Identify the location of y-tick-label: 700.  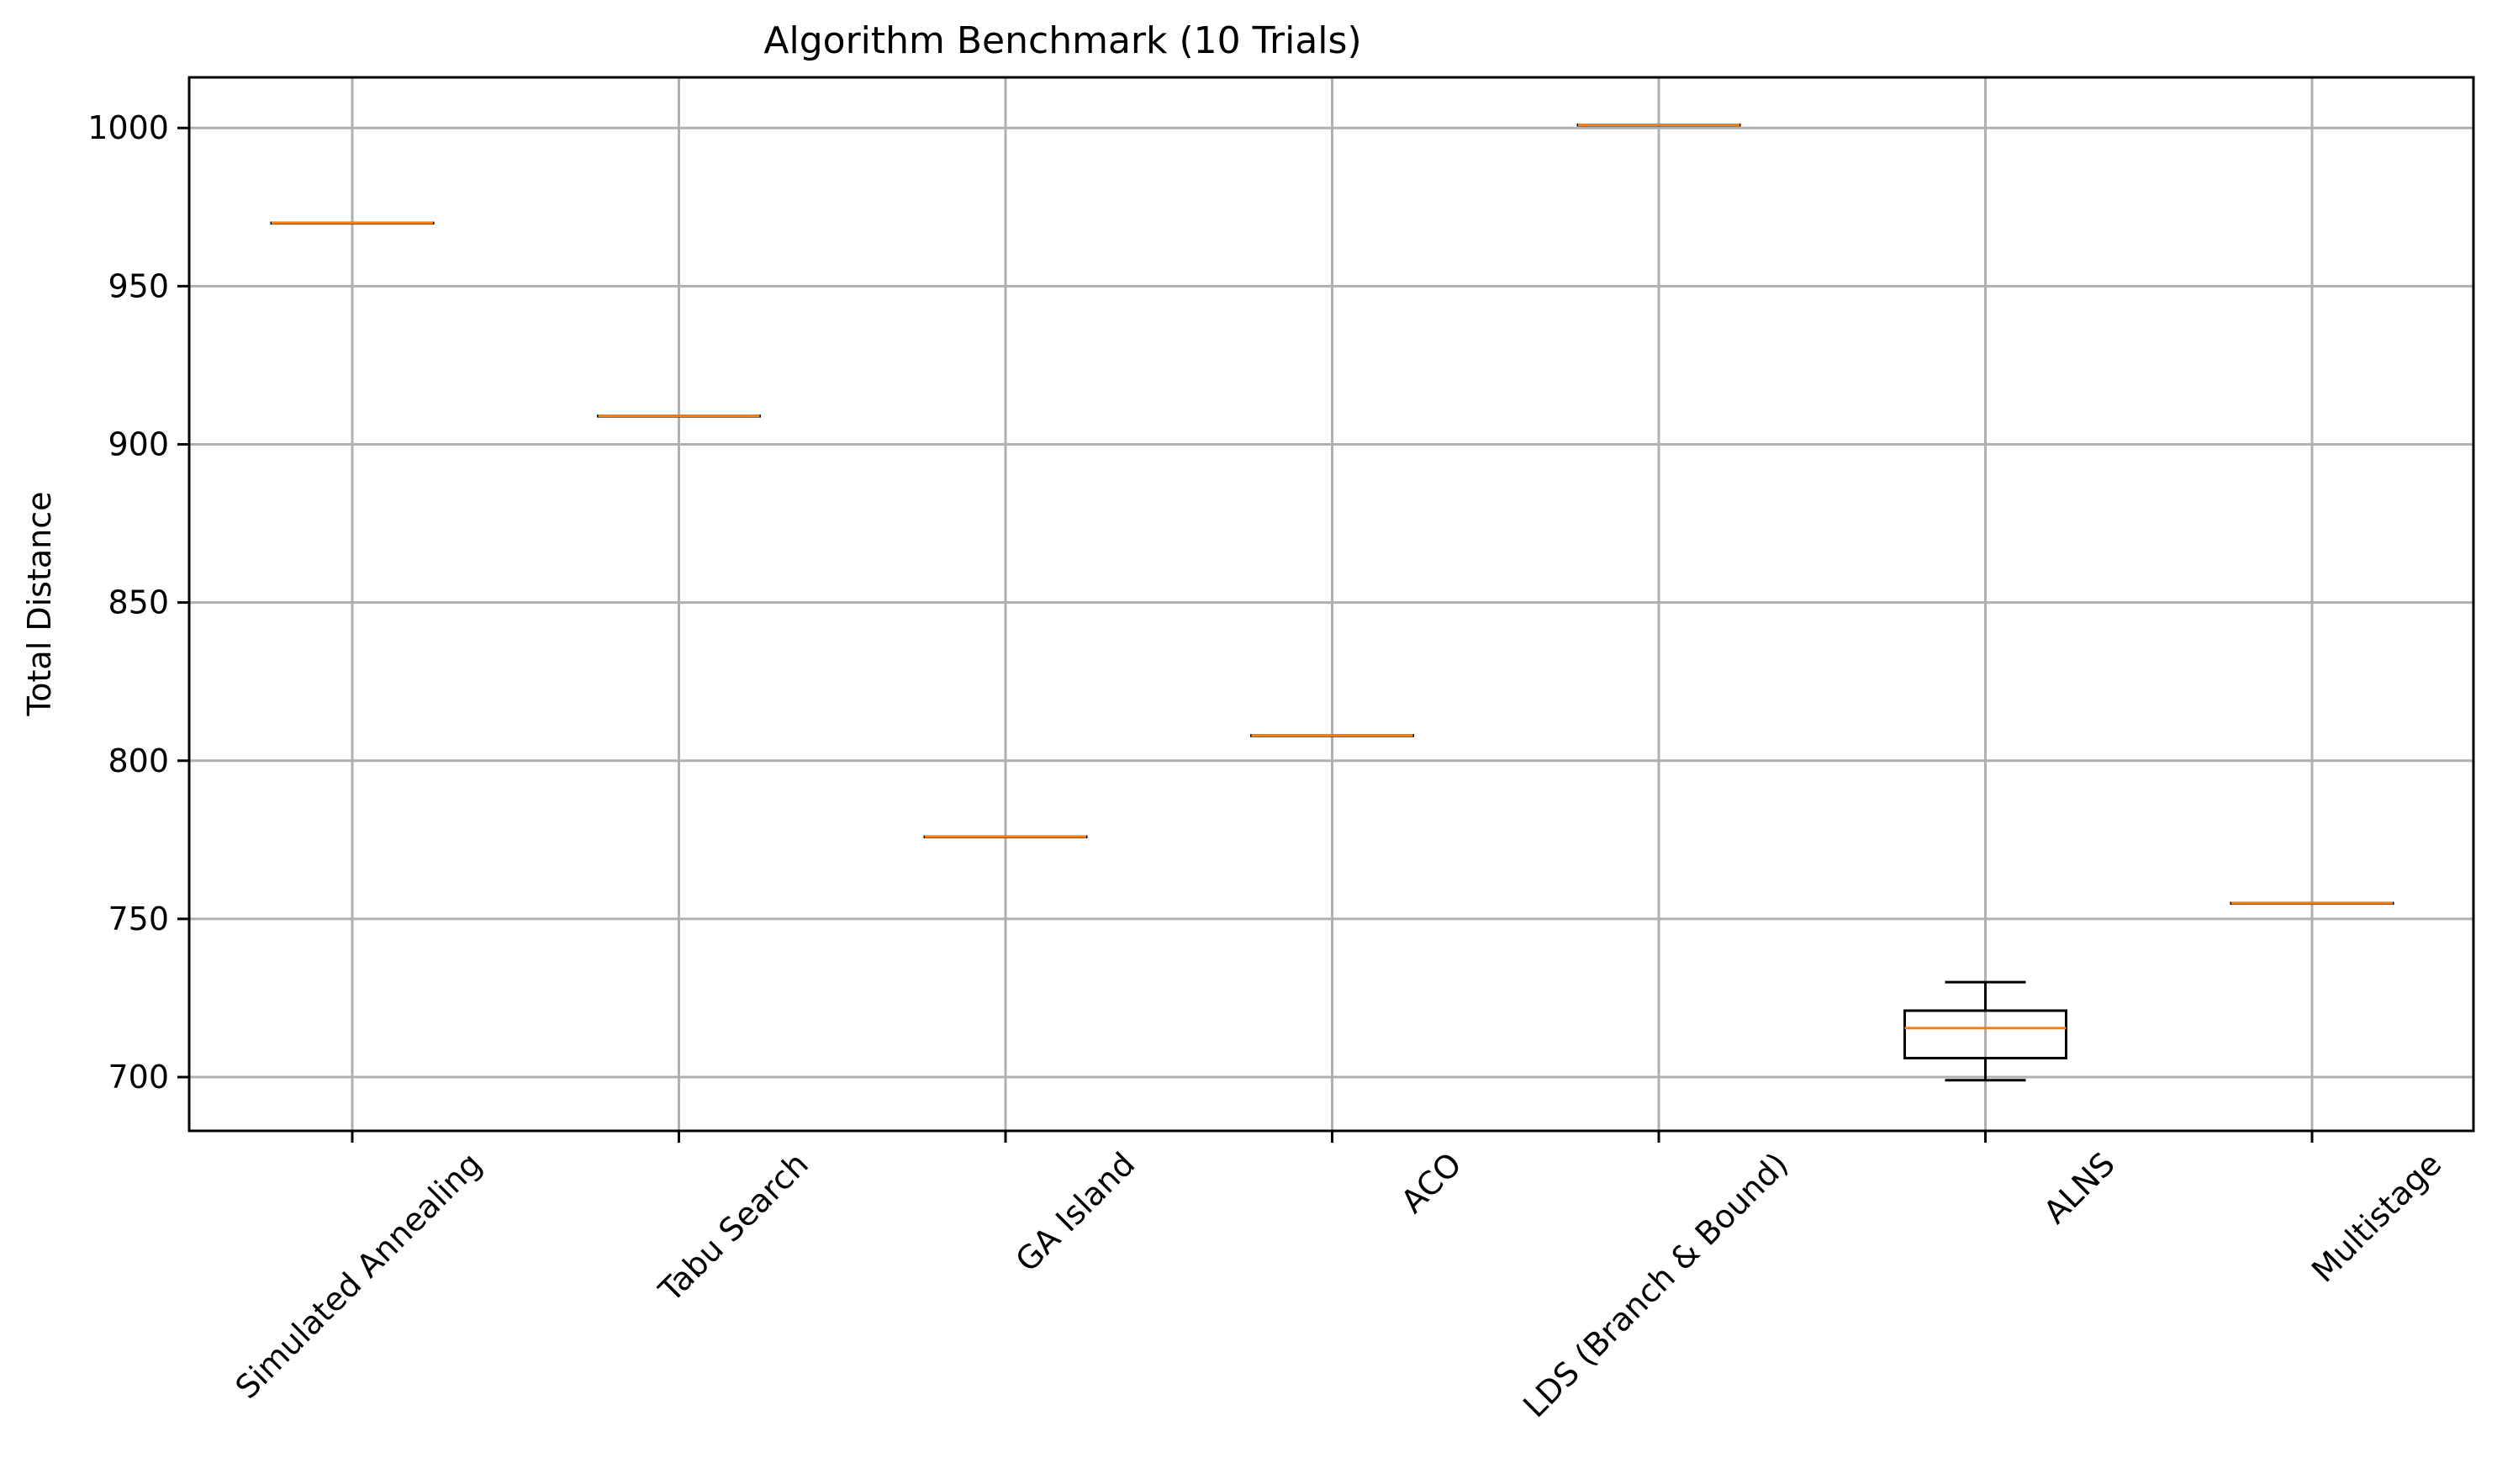
(138, 1077).